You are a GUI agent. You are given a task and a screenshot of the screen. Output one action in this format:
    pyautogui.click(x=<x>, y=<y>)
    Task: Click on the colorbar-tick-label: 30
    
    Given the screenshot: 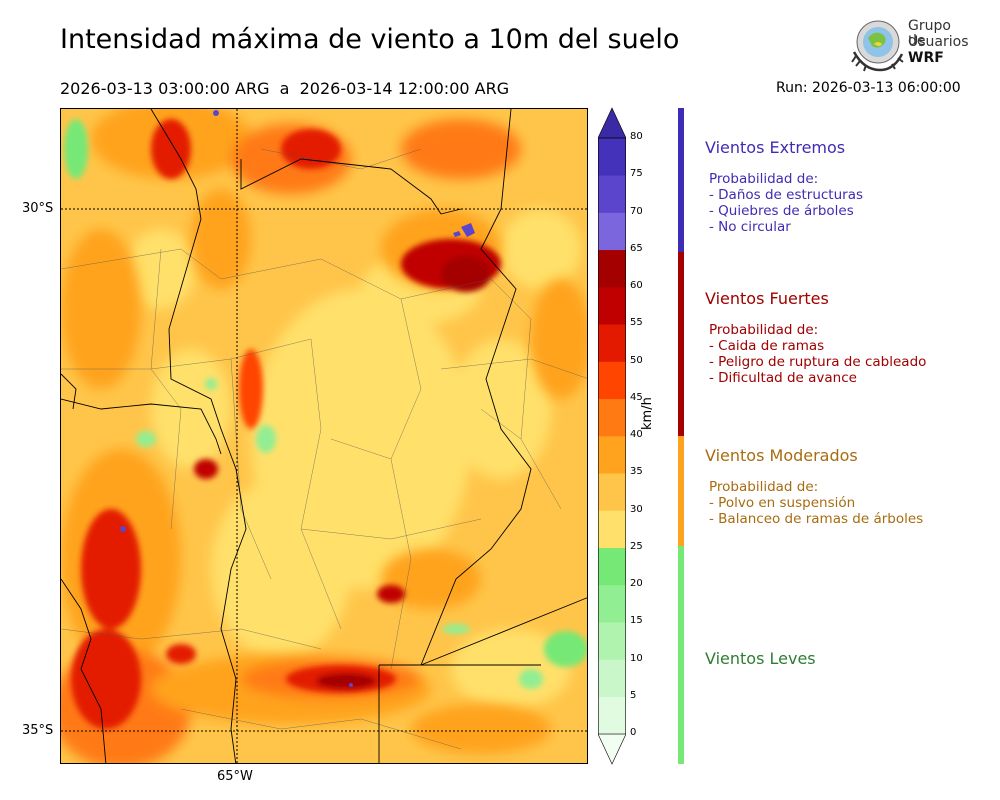 What is the action you would take?
    pyautogui.click(x=636, y=509)
    